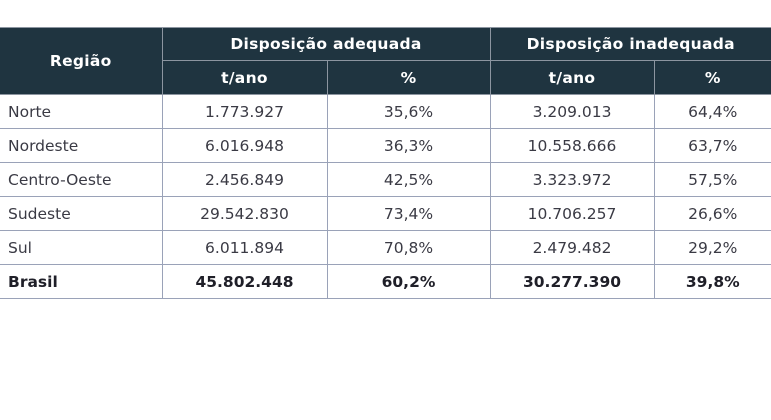 This screenshot has height=420, width=771. I want to click on cell-inadequate-pct: 57,5%, so click(712, 179).